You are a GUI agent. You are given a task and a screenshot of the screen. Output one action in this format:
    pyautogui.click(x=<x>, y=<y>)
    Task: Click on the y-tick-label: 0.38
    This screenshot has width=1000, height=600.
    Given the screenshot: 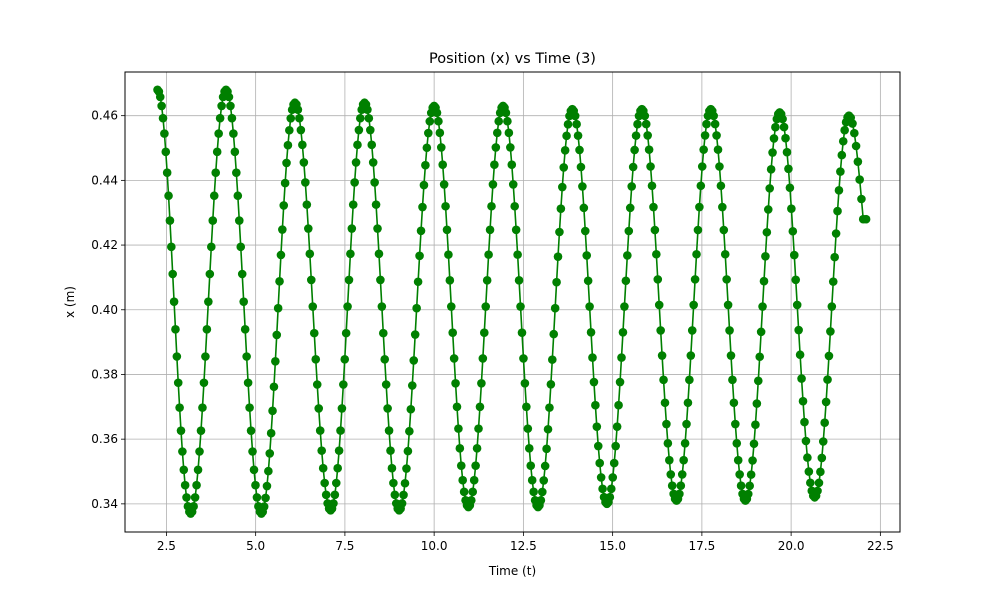 What is the action you would take?
    pyautogui.click(x=104, y=374)
    